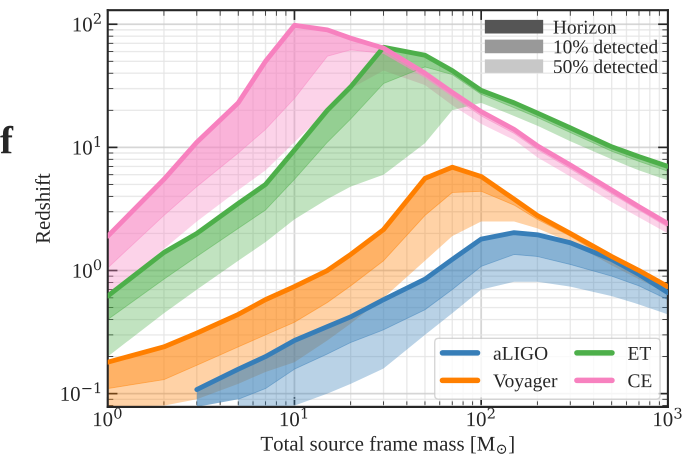  What do you see at coordinates (668, 417) in the screenshot?
I see `x-tick-label: 10$^{3}$` at bounding box center [668, 417].